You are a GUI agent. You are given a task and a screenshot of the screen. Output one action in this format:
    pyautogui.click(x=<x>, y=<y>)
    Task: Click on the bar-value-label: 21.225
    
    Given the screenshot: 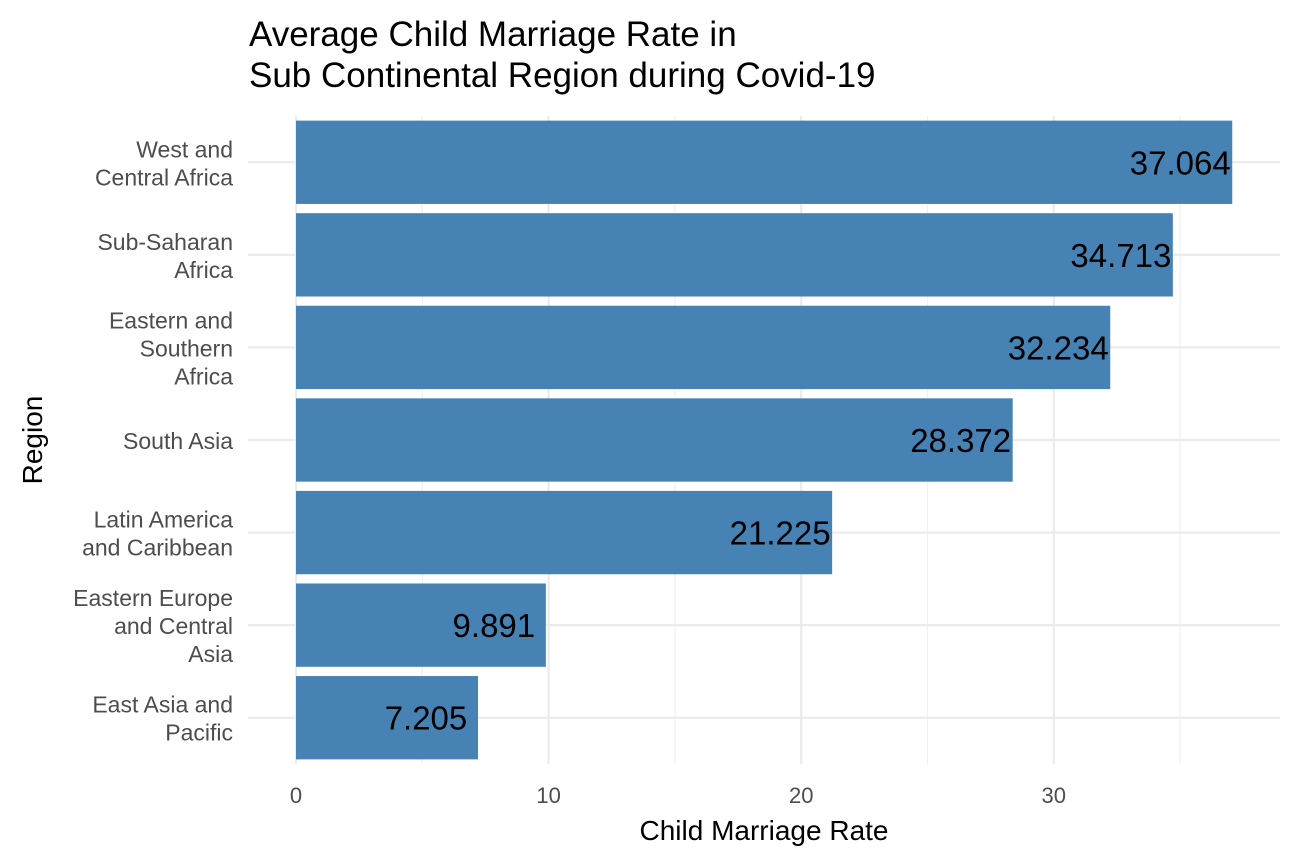 What is the action you would take?
    pyautogui.click(x=780, y=533)
    